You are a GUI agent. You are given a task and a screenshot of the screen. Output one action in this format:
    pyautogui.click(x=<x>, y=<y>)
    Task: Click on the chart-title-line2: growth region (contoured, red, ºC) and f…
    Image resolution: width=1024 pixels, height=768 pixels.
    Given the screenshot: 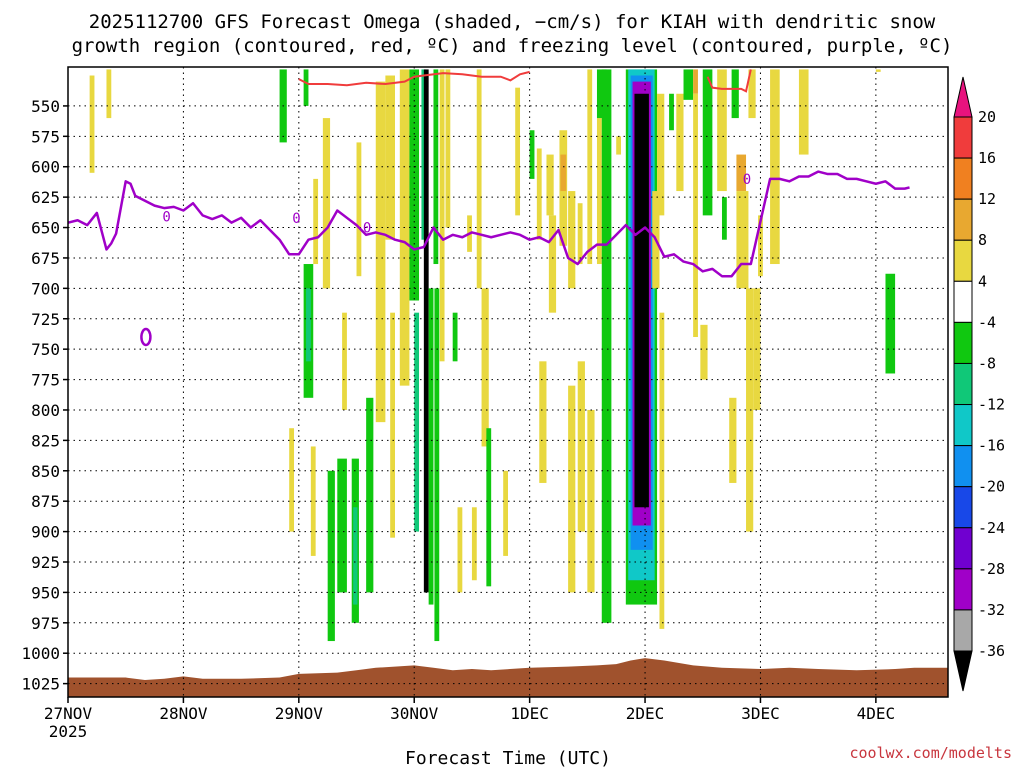 What is the action you would take?
    pyautogui.click(x=512, y=46)
    